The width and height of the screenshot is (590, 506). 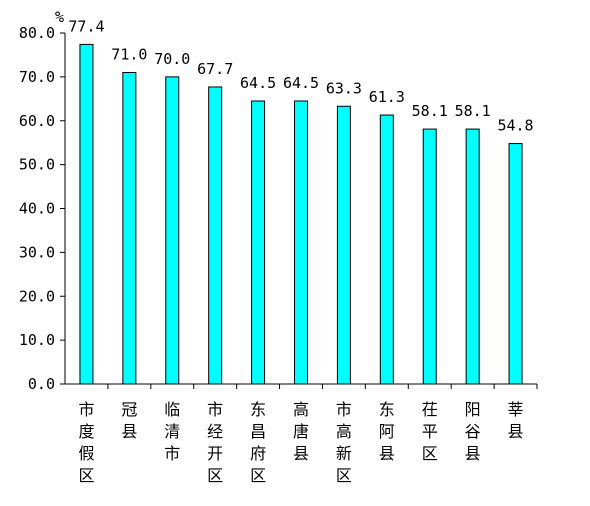 I want to click on category-label: 阳谷县, so click(x=473, y=431).